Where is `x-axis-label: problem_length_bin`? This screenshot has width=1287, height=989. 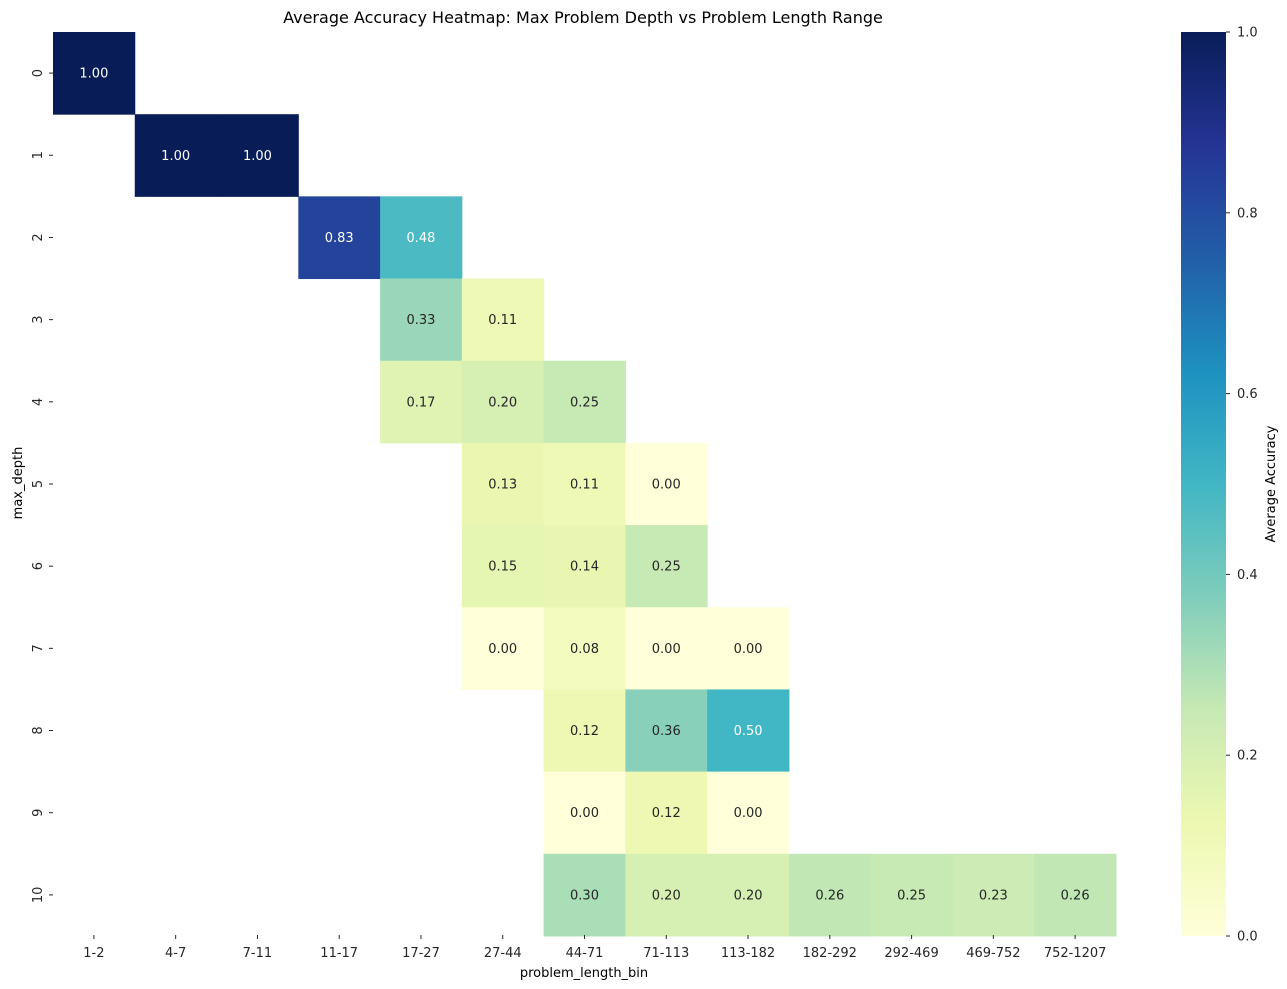
x-axis-label: problem_length_bin is located at coordinates (584, 973).